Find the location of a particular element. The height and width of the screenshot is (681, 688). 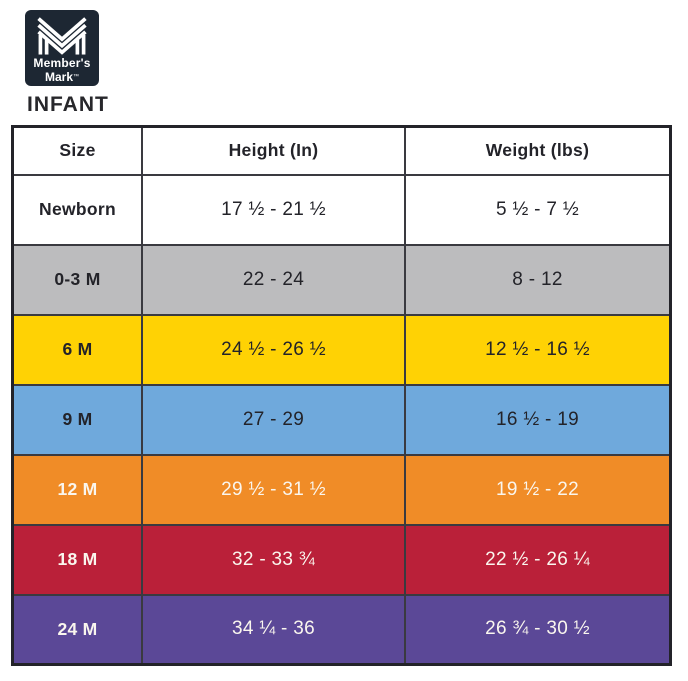

page-title: INFANT is located at coordinates (68, 104).